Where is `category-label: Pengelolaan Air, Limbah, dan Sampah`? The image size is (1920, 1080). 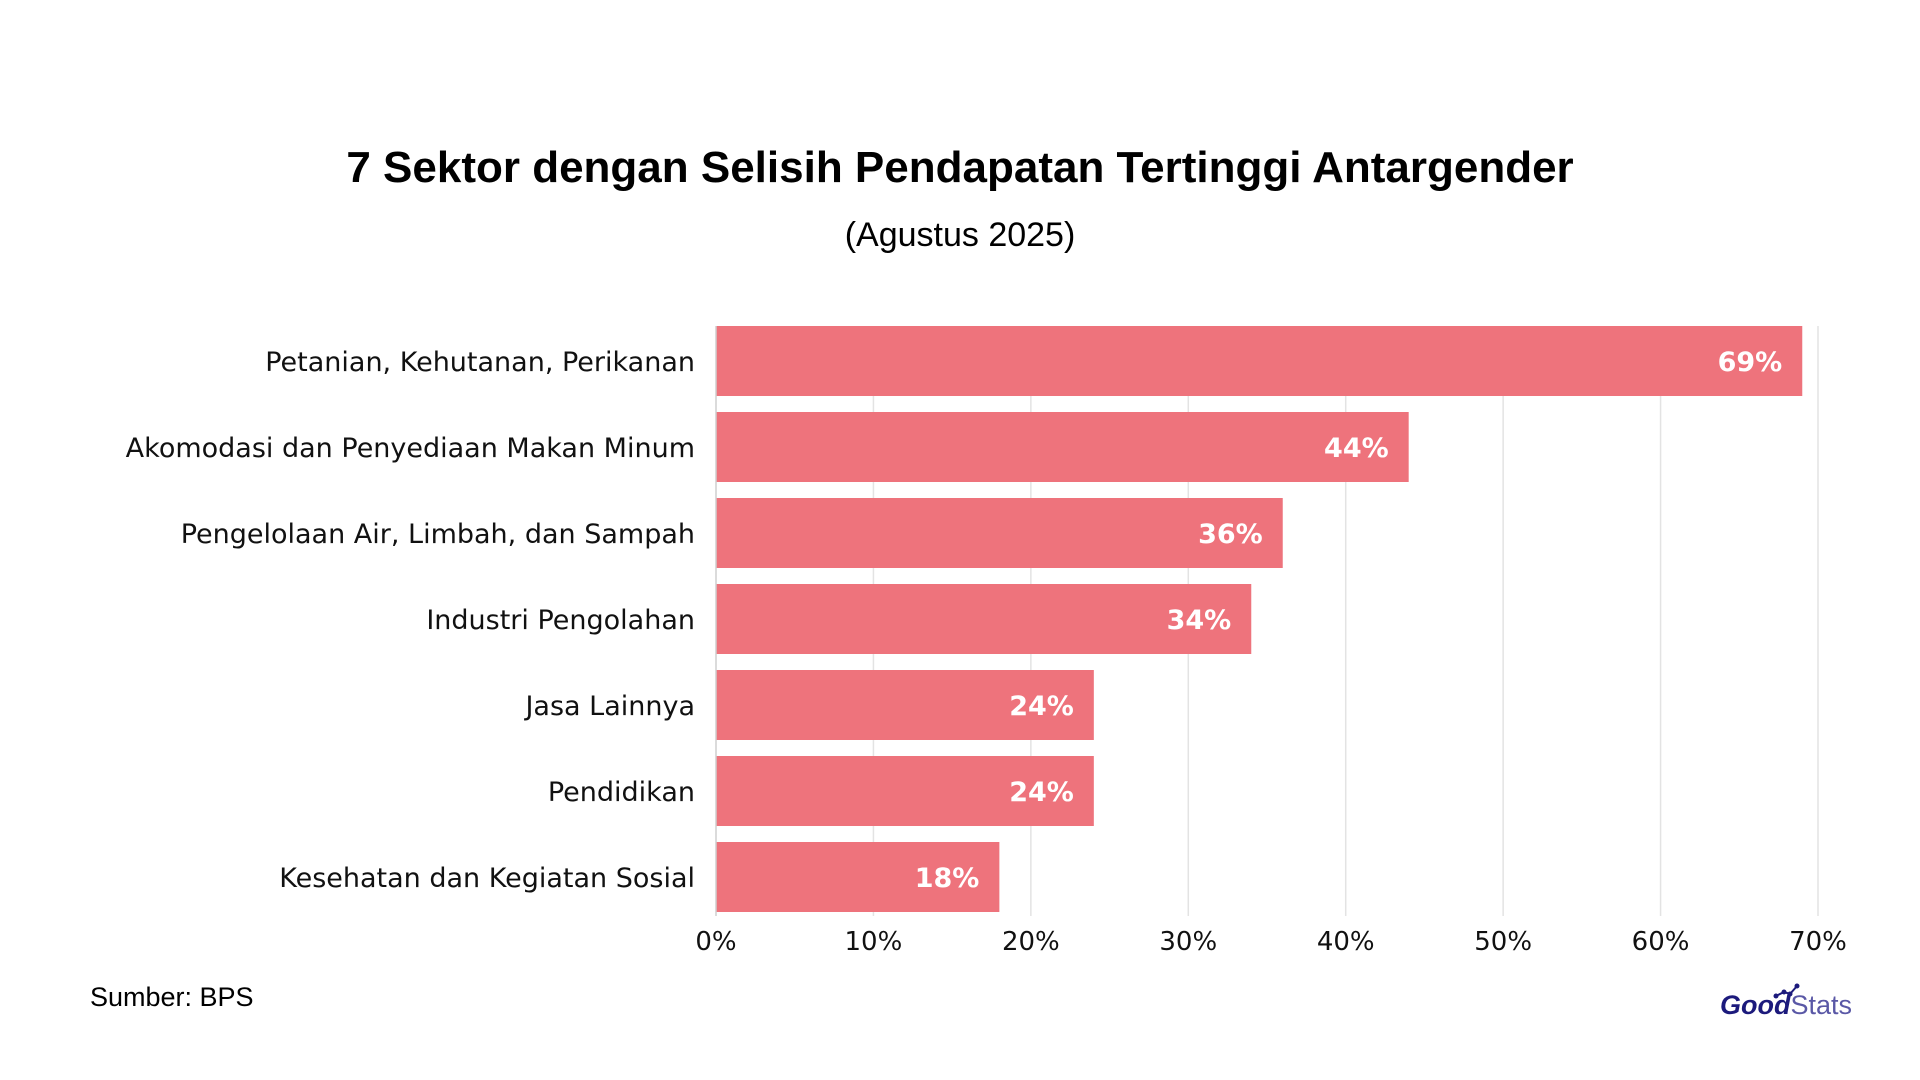 category-label: Pengelolaan Air, Limbah, dan Sampah is located at coordinates (438, 534).